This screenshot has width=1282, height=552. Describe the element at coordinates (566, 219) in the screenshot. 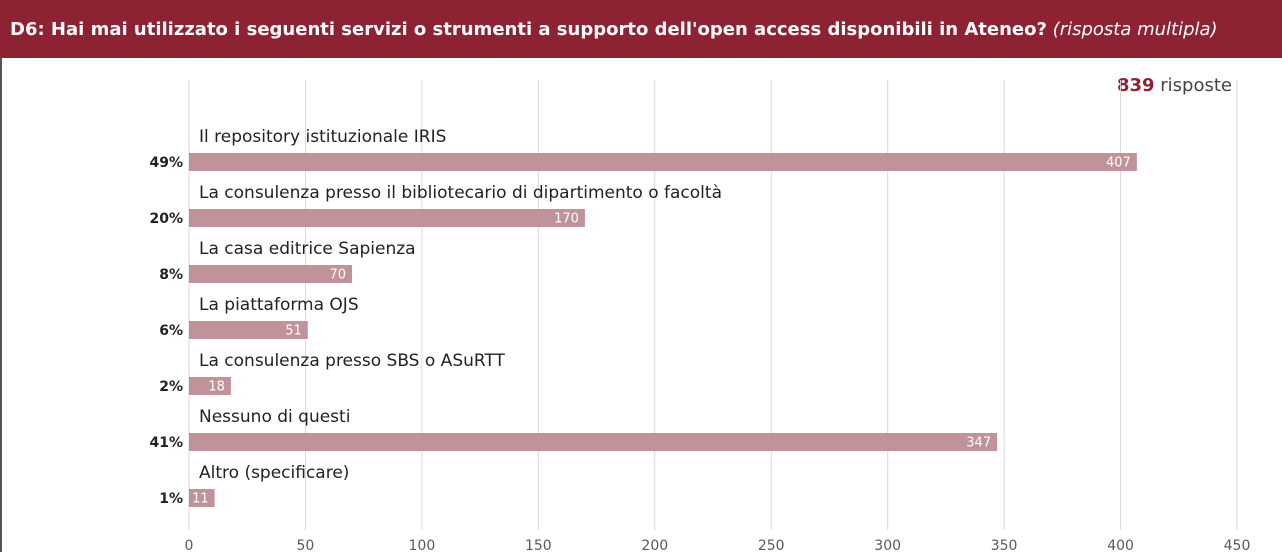

I see `value-label: 170` at that location.